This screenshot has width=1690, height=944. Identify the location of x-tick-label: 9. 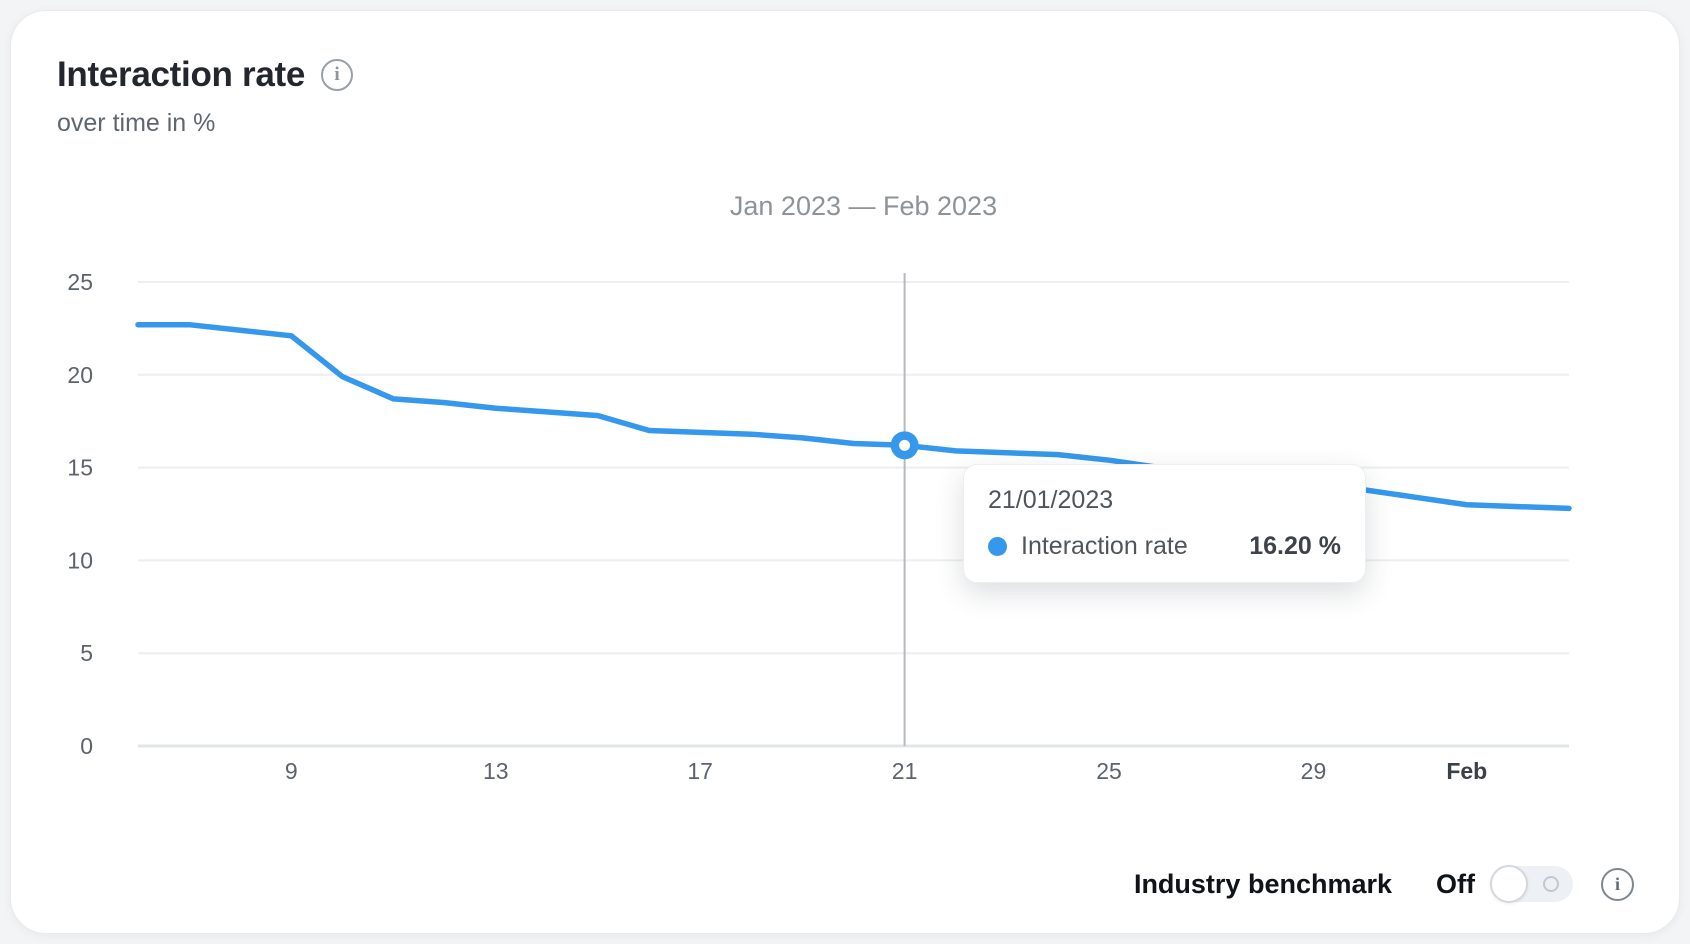
(291, 771).